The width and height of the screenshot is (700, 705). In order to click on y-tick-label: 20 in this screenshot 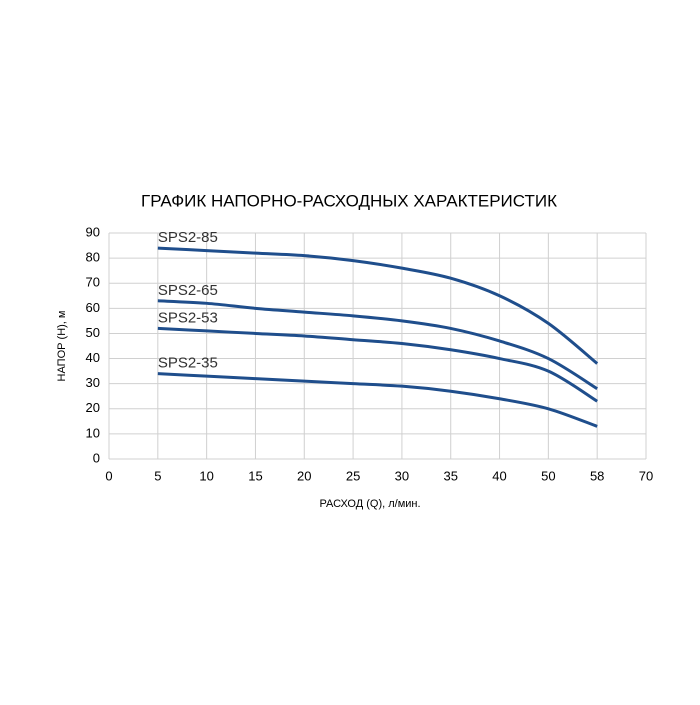, I will do `click(93, 407)`.